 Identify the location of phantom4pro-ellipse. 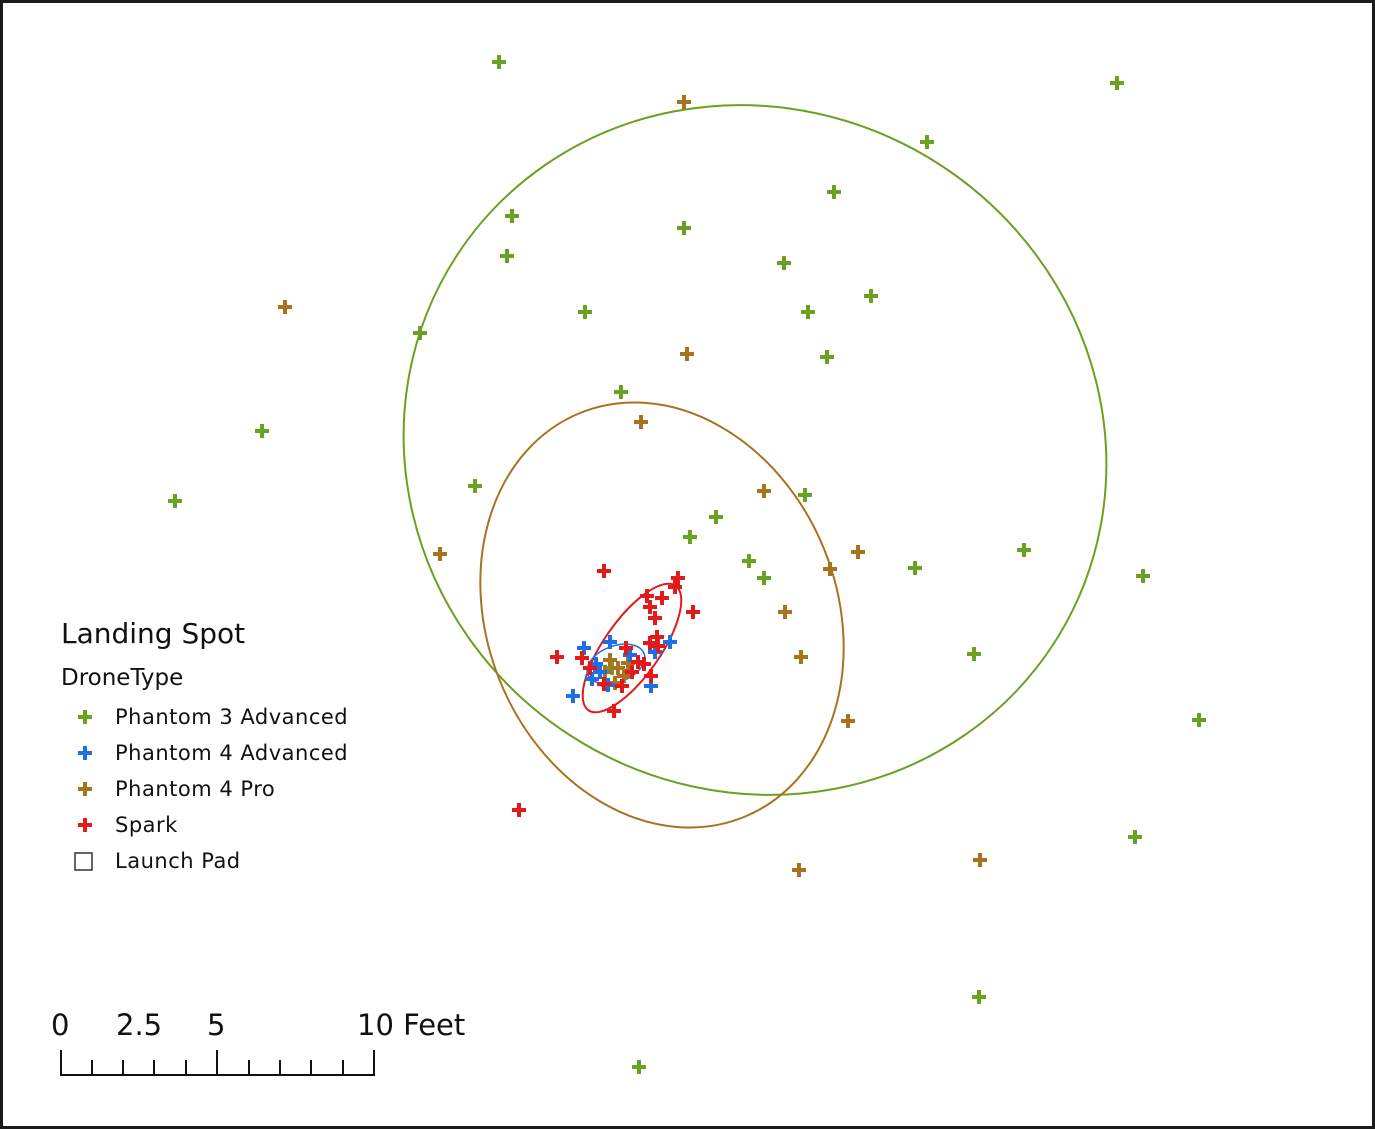
(662, 615).